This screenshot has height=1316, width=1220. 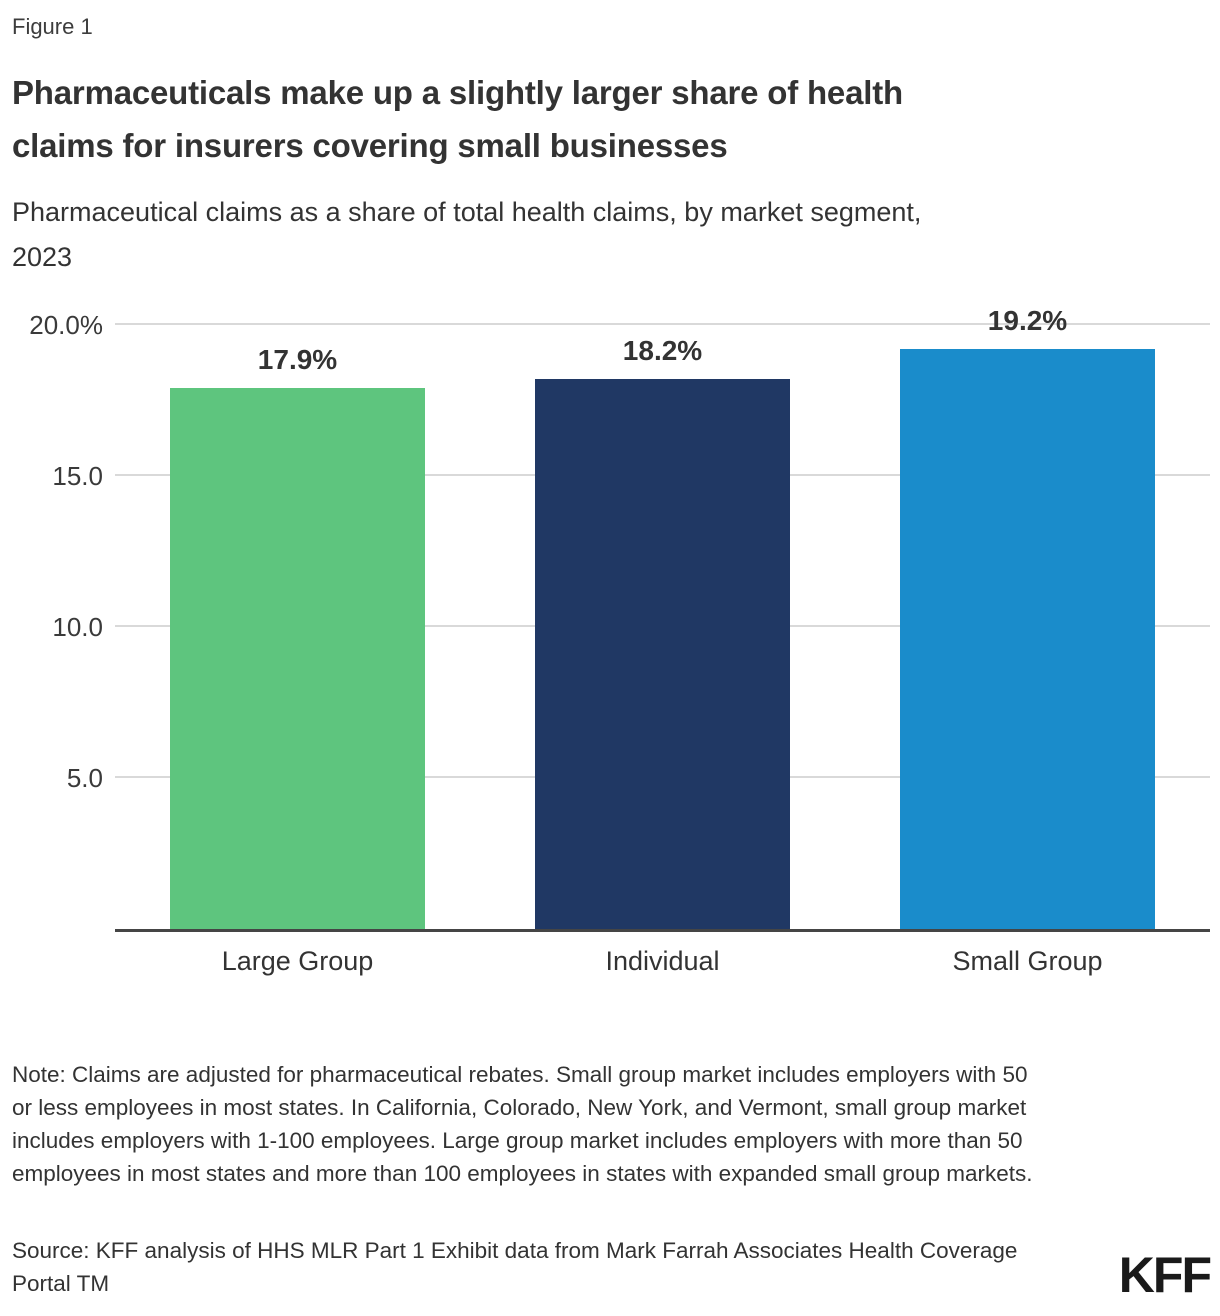 I want to click on figure-label: Figure 1, so click(x=52, y=26).